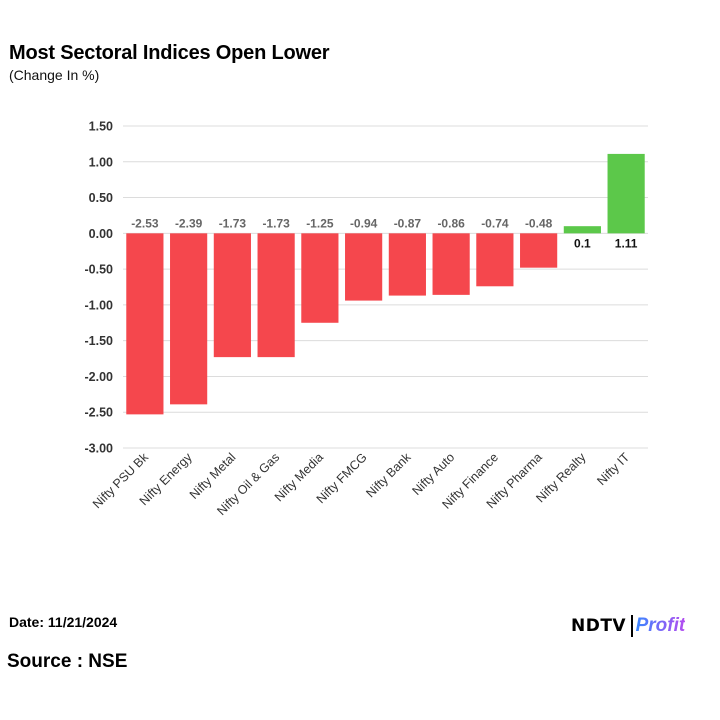 This screenshot has width=720, height=720. Describe the element at coordinates (451, 223) in the screenshot. I see `data-label: -0.86` at that location.